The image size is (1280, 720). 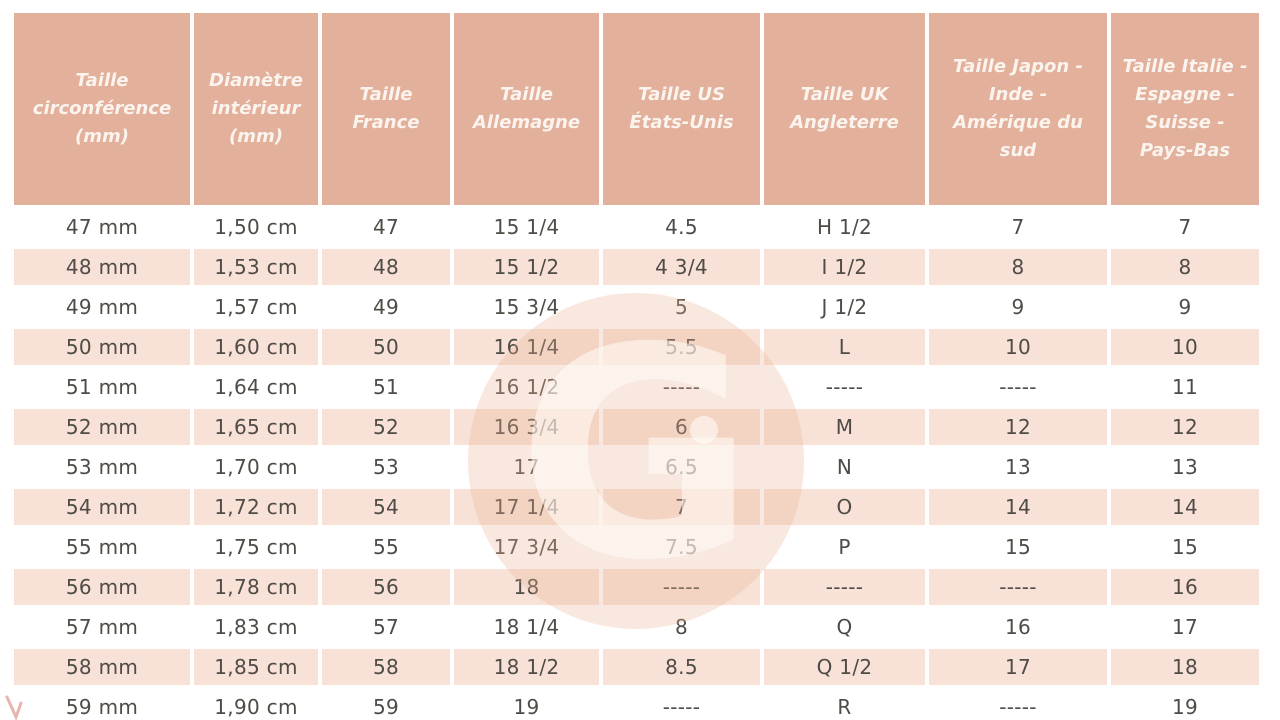 I want to click on table-cell: 15 1/2, so click(x=526, y=267).